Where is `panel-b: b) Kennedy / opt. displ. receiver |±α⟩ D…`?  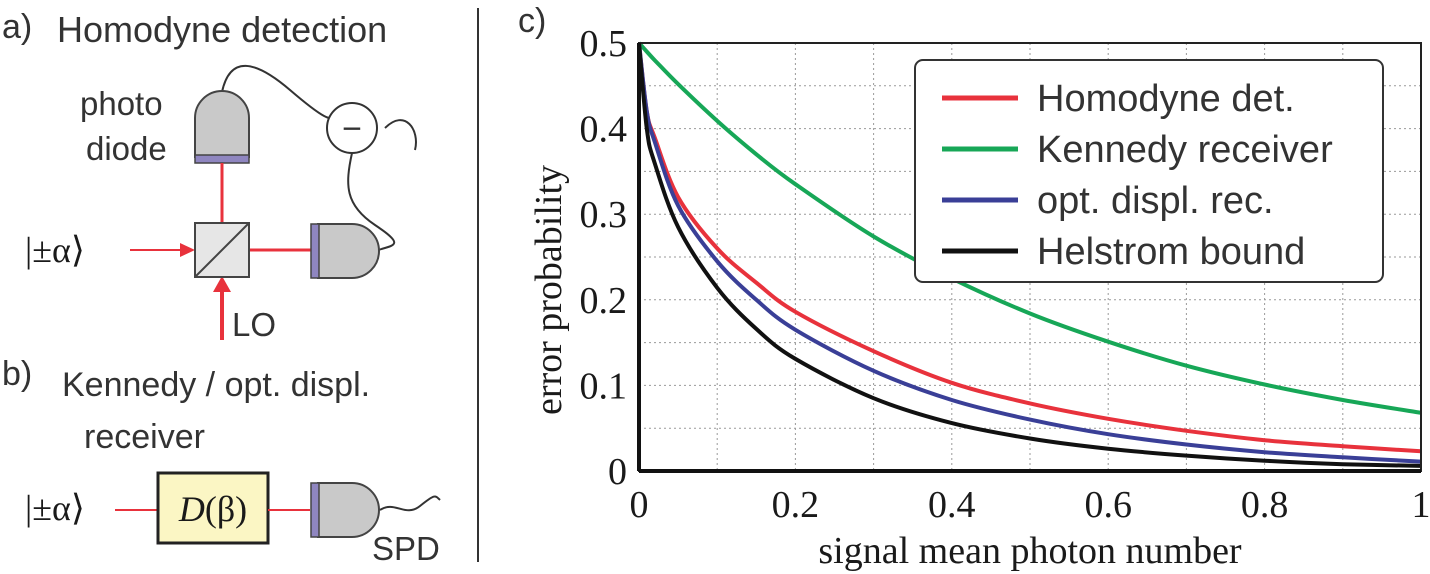
panel-b: b) Kennedy / opt. displ. receiver |±α⟩ D… is located at coordinates (221, 461).